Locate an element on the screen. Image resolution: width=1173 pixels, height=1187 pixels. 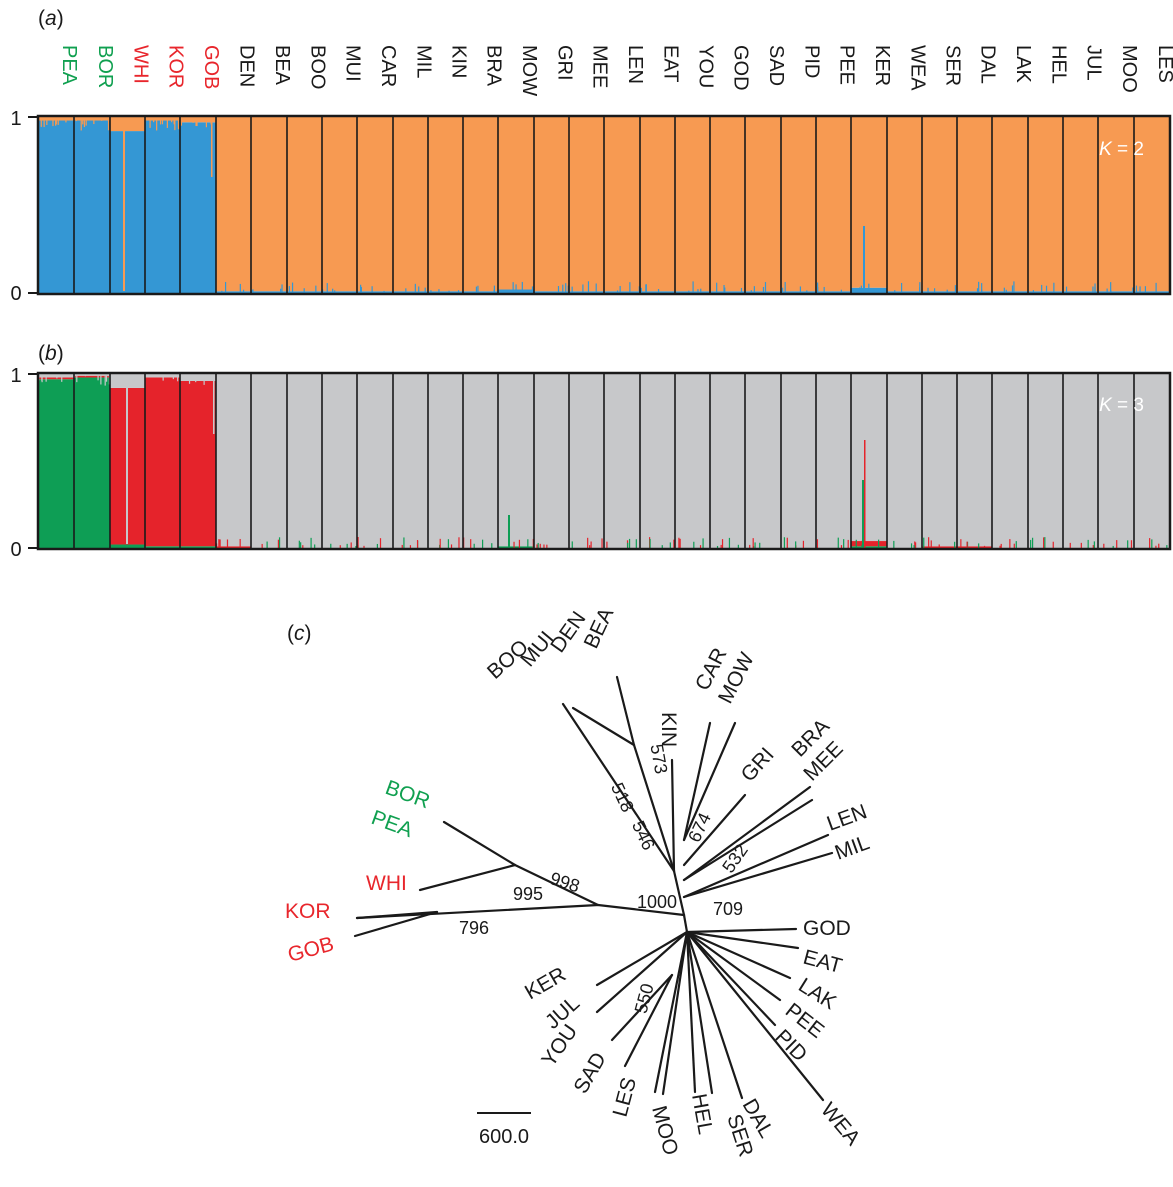
population-label-les: LES is located at coordinates (1163, 64).